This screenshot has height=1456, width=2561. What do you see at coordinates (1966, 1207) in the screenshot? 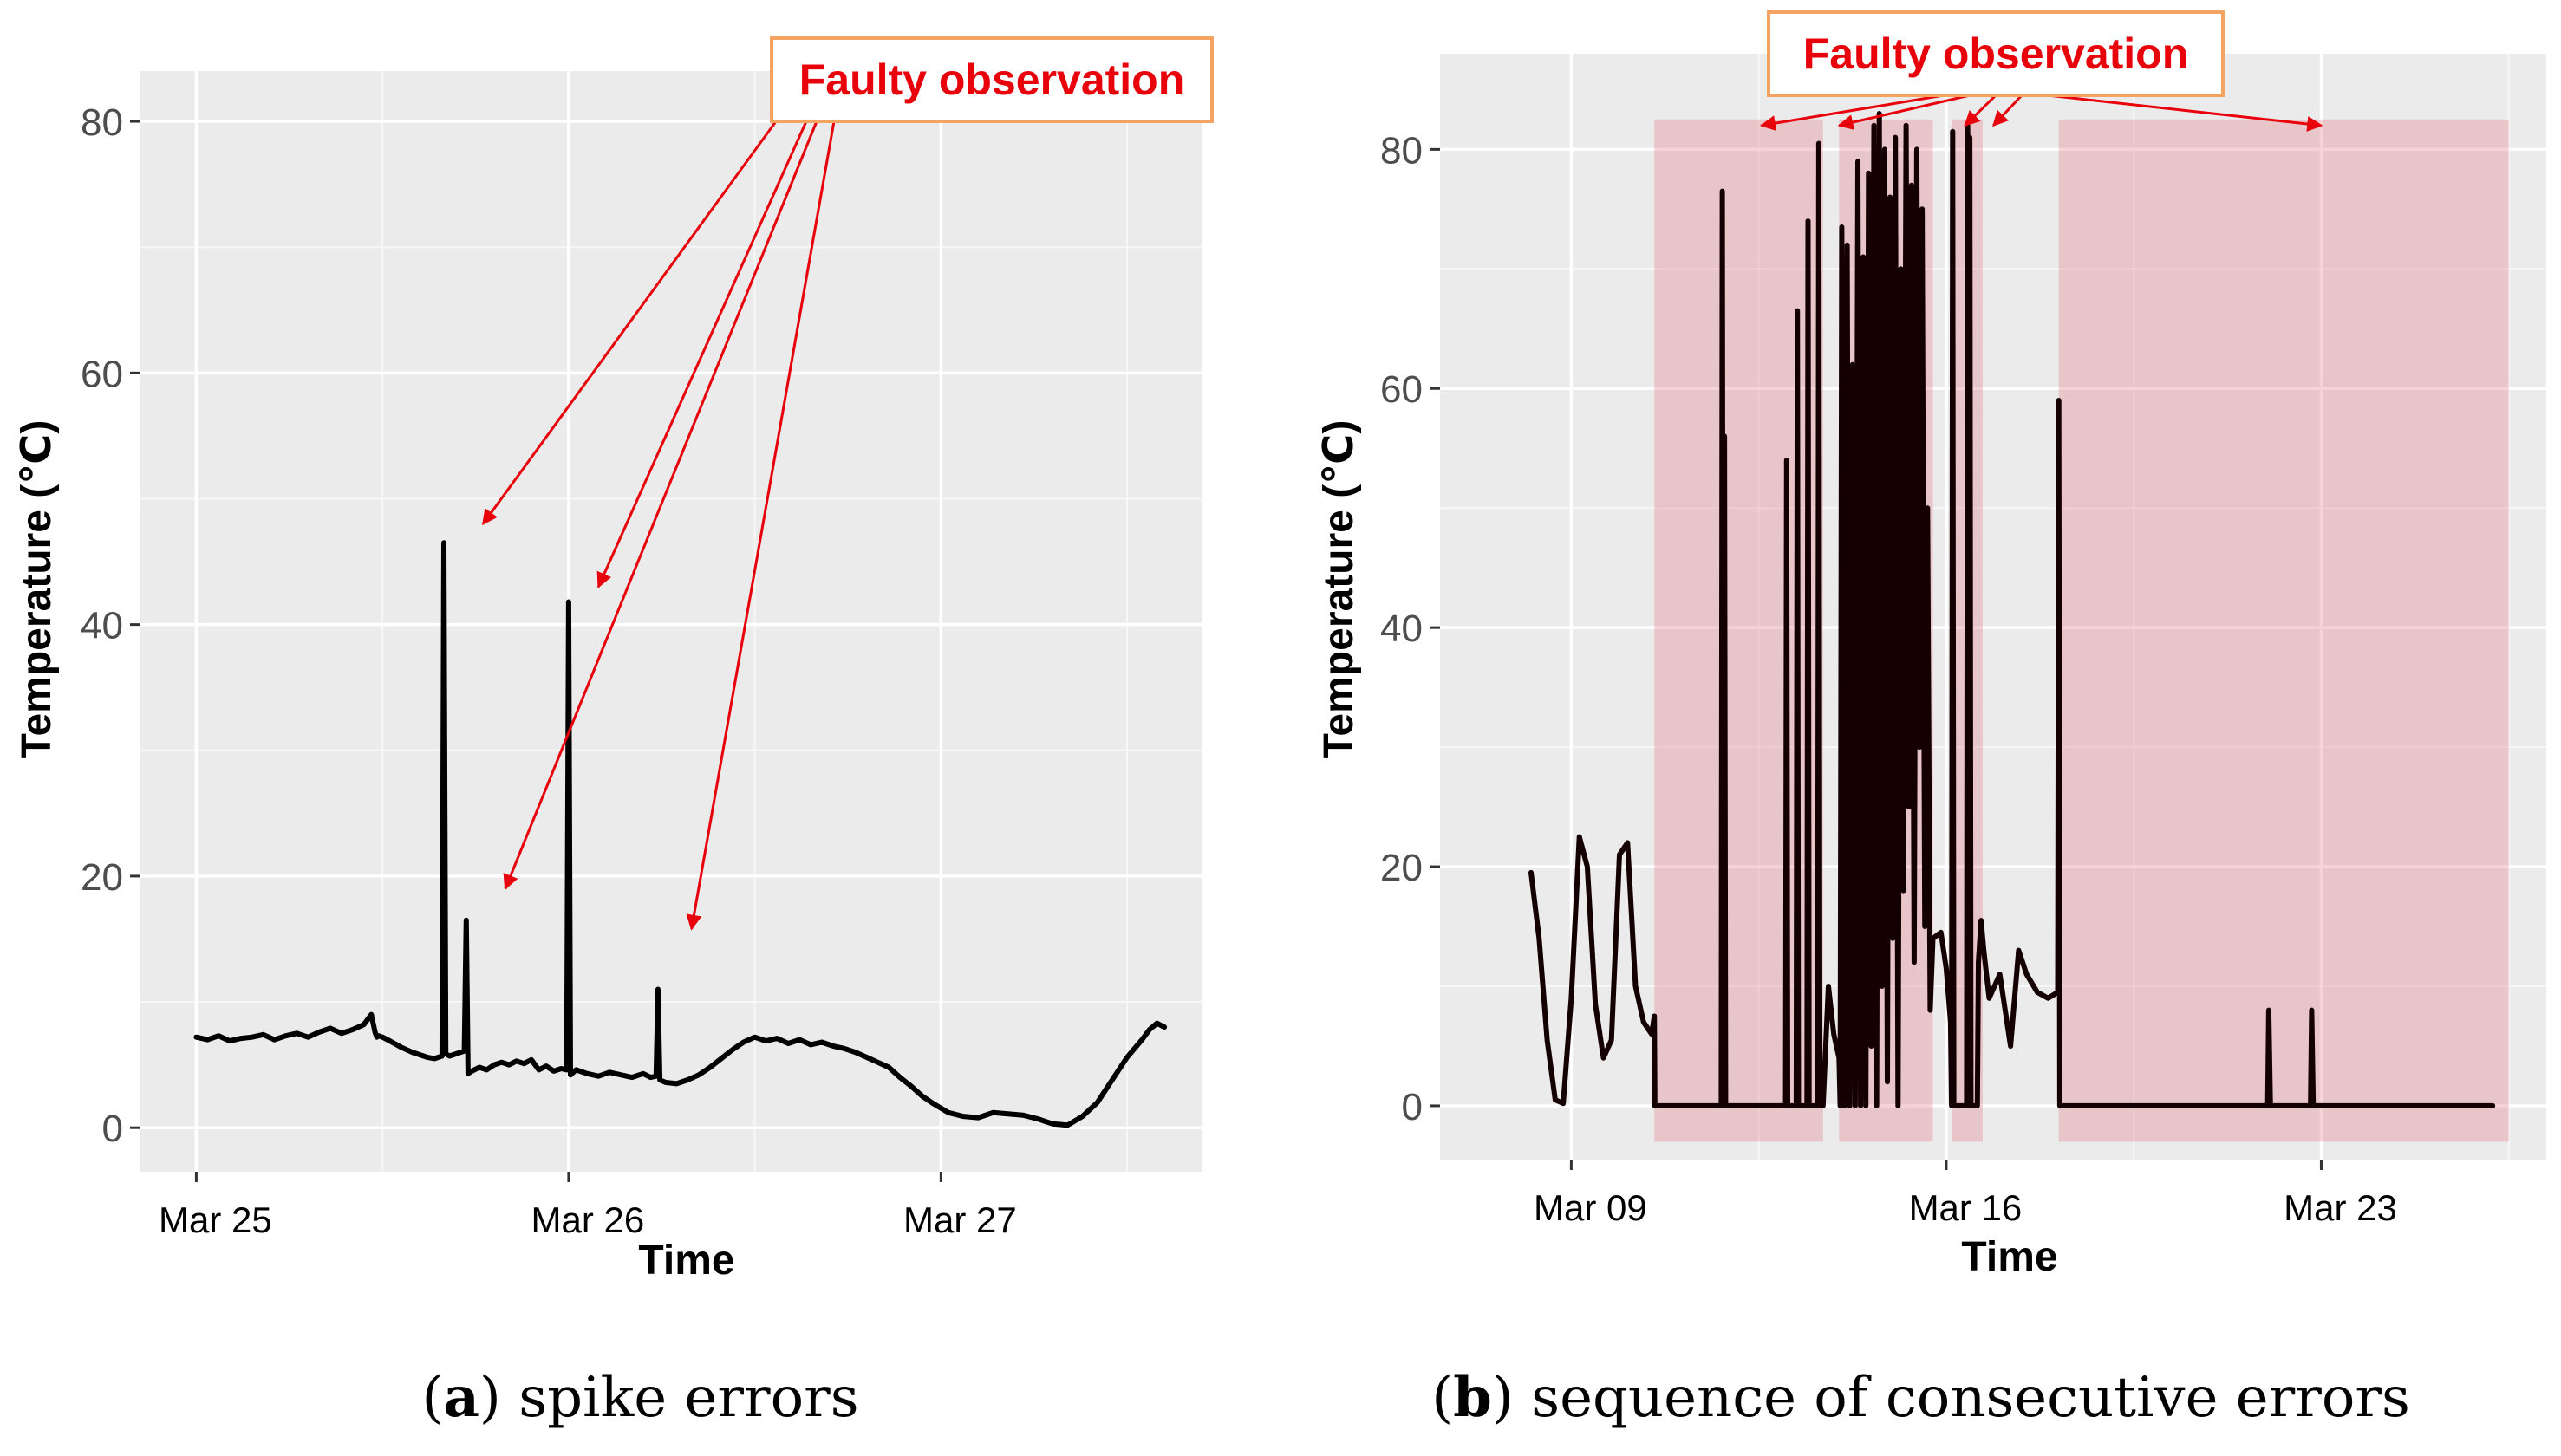
I see `x-tick-label: Mar 16` at bounding box center [1966, 1207].